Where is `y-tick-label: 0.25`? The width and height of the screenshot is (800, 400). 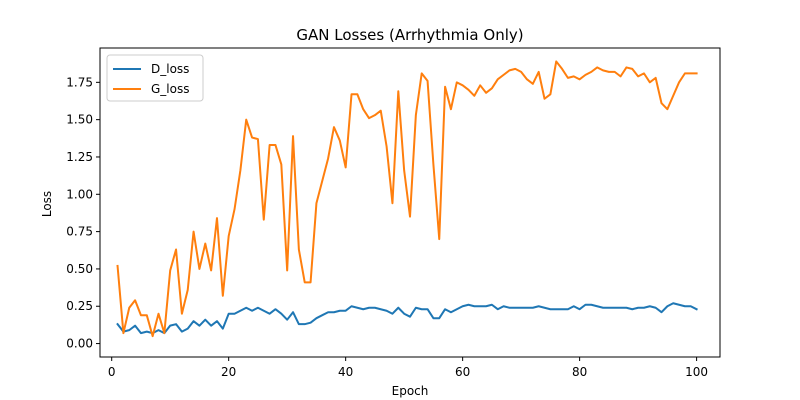 y-tick-label: 0.25 is located at coordinates (79, 306).